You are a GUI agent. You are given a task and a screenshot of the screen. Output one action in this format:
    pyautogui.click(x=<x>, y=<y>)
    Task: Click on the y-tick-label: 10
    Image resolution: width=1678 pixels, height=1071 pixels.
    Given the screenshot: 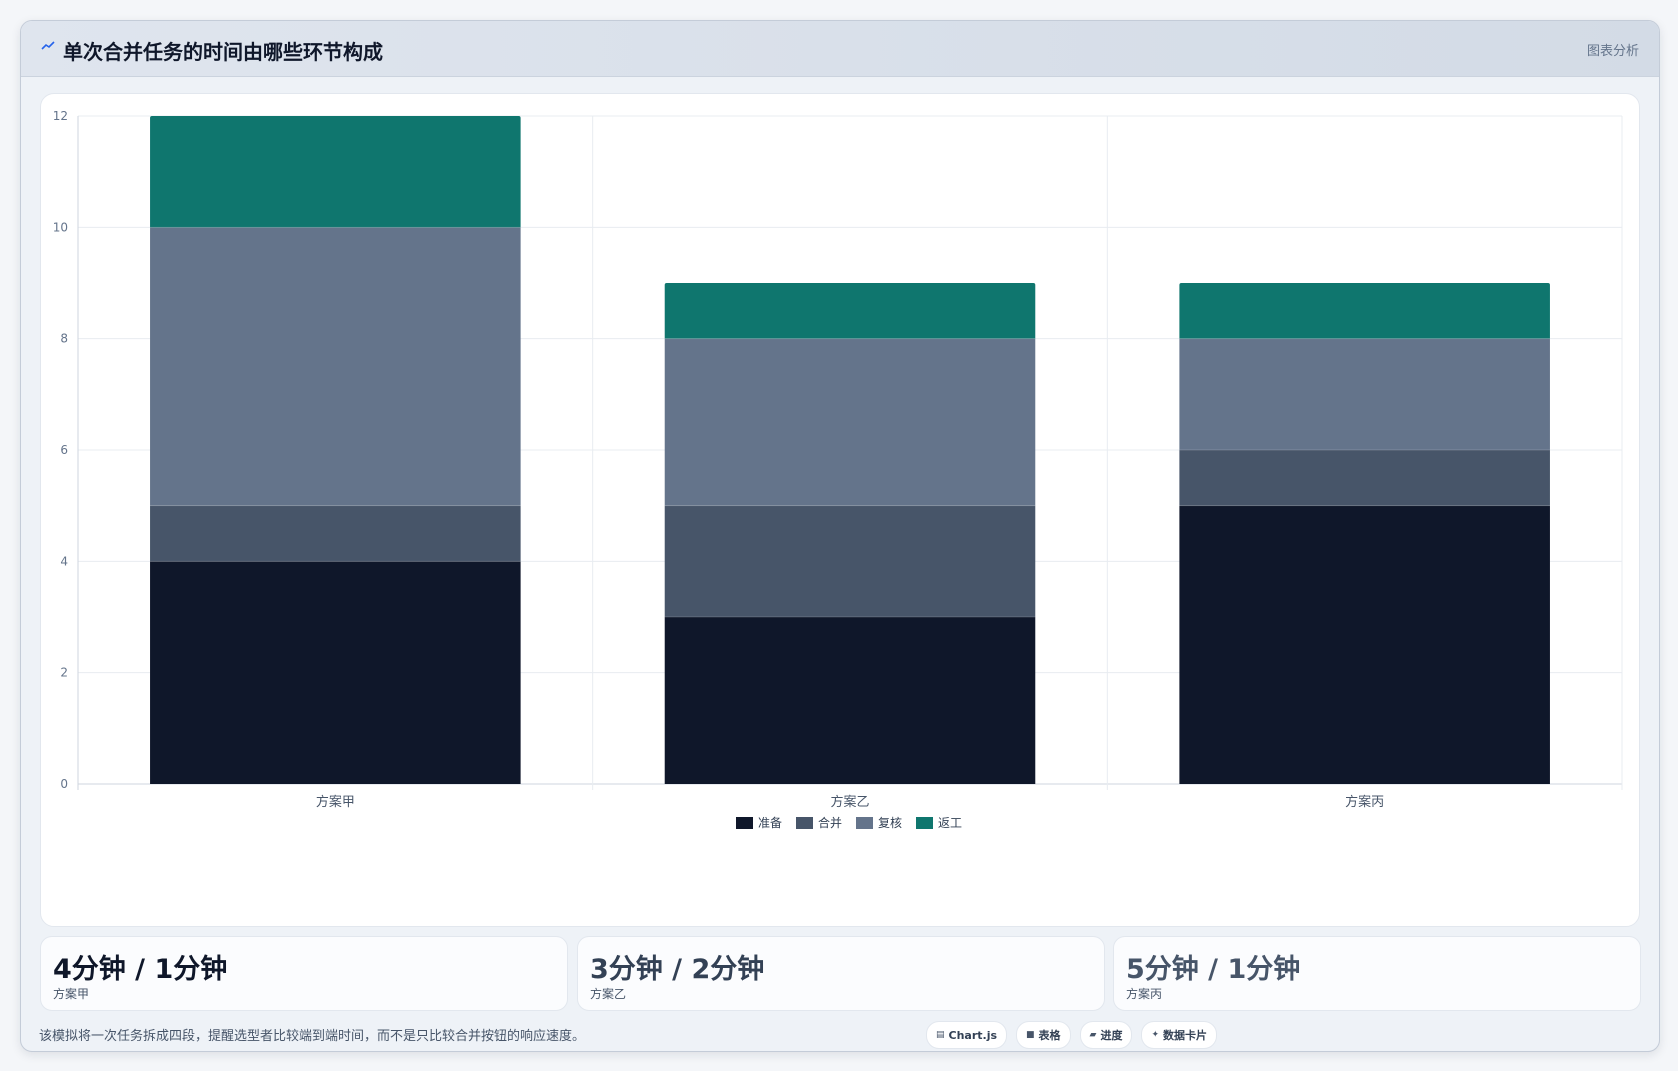 What is the action you would take?
    pyautogui.click(x=60, y=227)
    